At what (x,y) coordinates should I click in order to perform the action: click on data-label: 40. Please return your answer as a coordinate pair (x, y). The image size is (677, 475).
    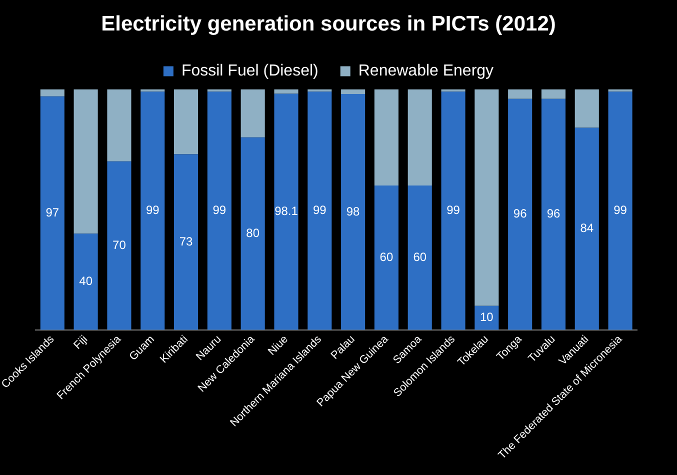
    Looking at the image, I should click on (86, 281).